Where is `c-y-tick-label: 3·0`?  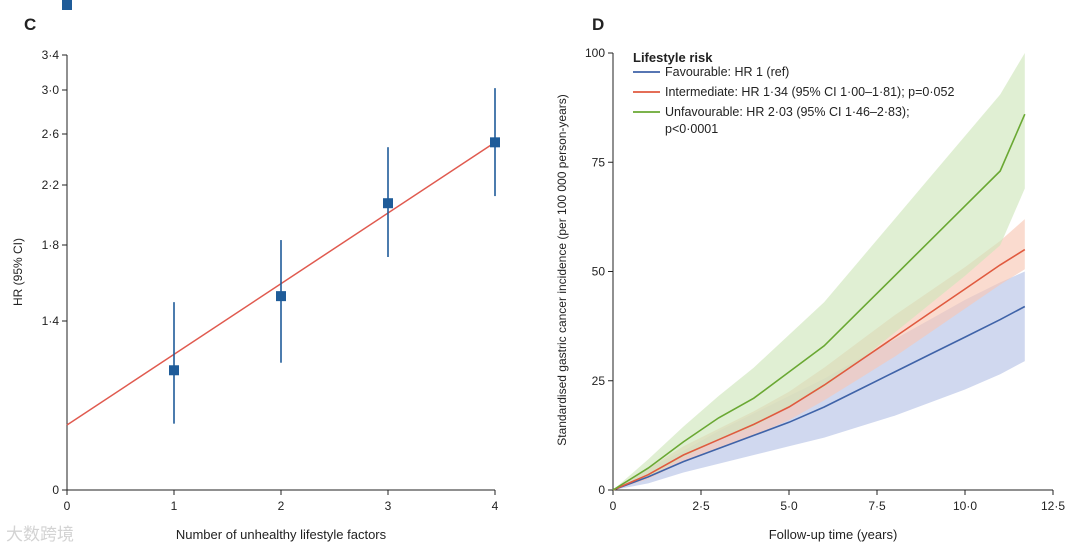
c-y-tick-label: 3·0 is located at coordinates (51, 90).